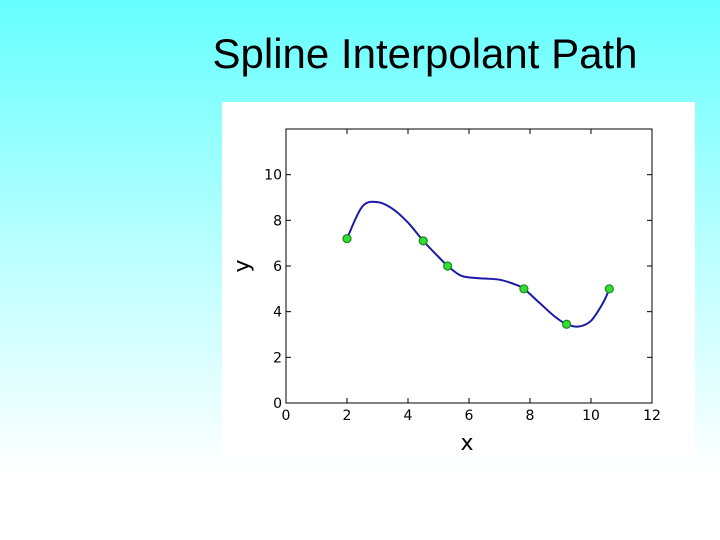  Describe the element at coordinates (286, 416) in the screenshot. I see `x-tick-label: 0` at that location.